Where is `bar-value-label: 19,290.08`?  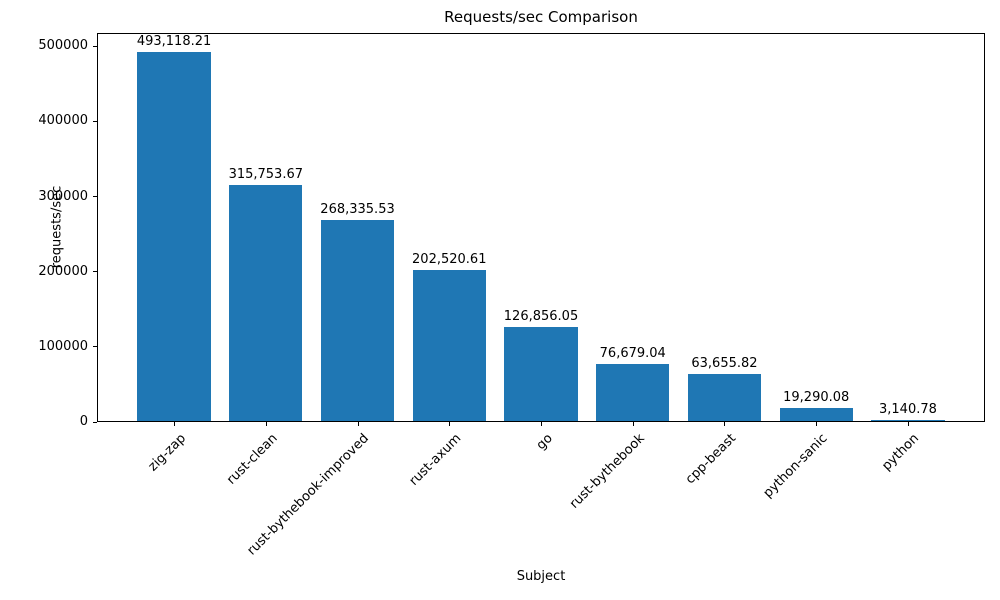
bar-value-label: 19,290.08 is located at coordinates (816, 397).